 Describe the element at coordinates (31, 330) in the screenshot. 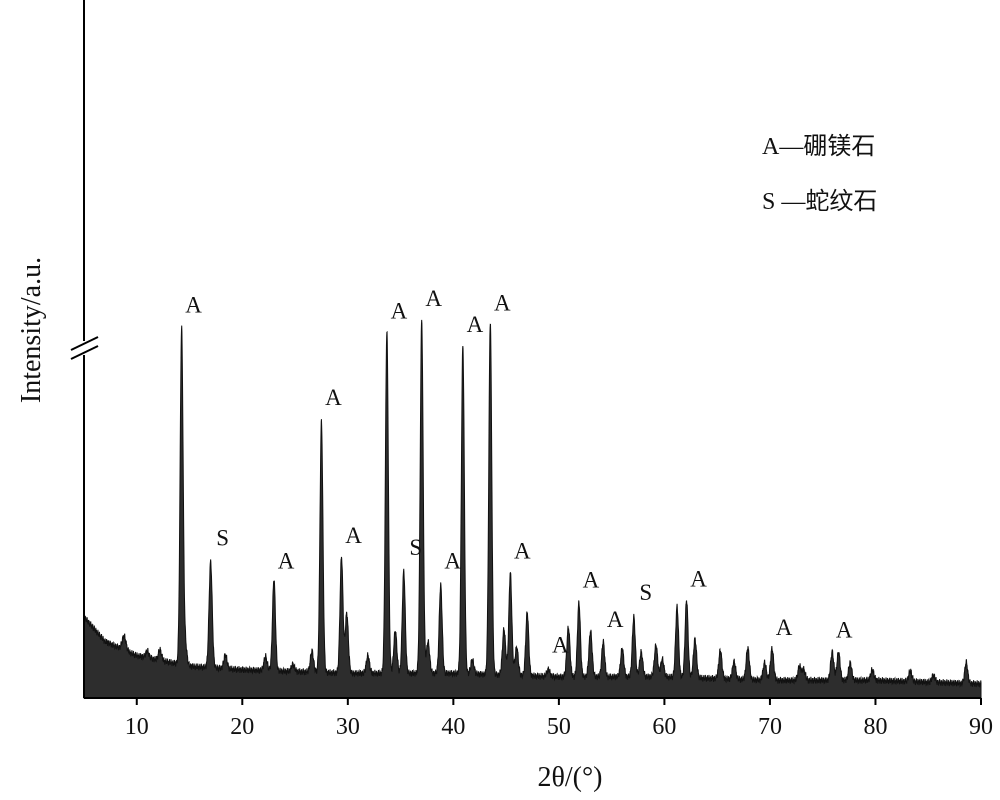

I see `y-axis-title: Intensity/a.u.` at that location.